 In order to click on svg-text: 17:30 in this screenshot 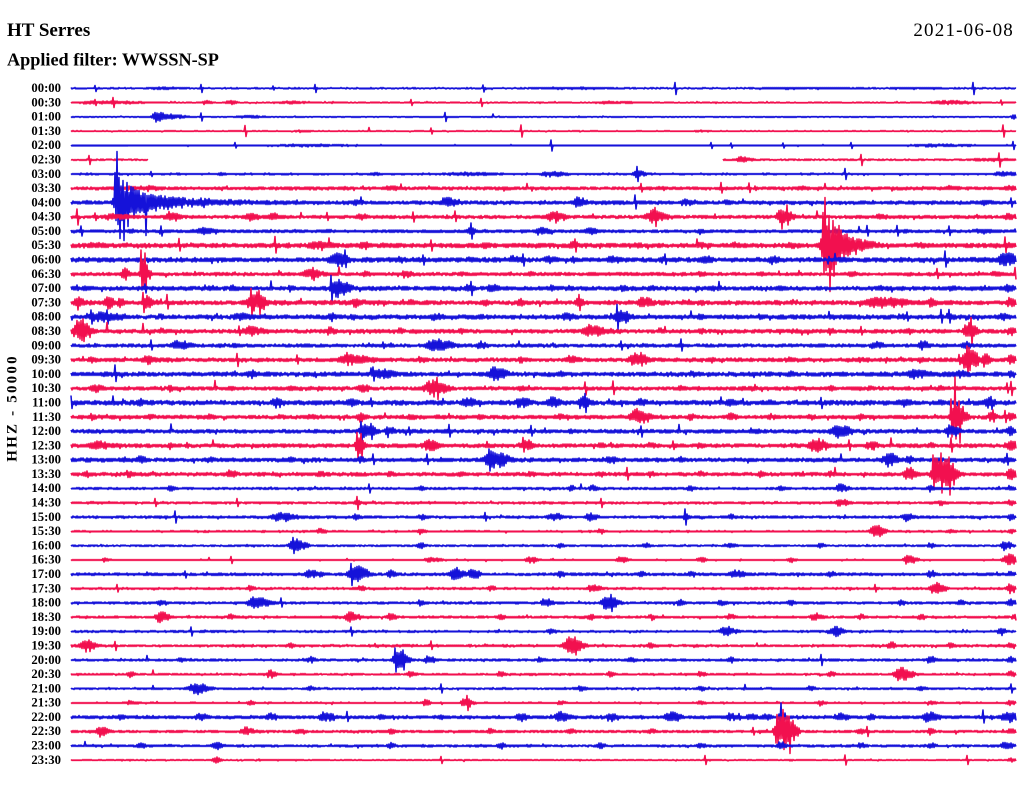, I will do `click(46, 588)`.